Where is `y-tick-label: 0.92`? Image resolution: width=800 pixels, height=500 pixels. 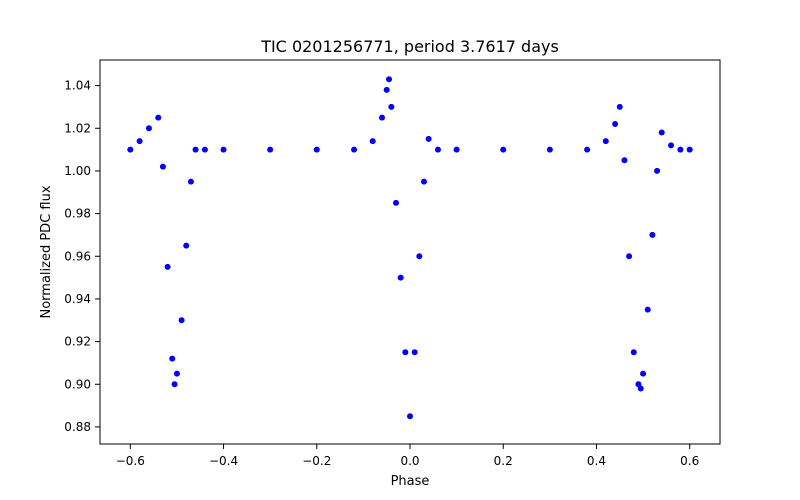
y-tick-label: 0.92 is located at coordinates (77, 342).